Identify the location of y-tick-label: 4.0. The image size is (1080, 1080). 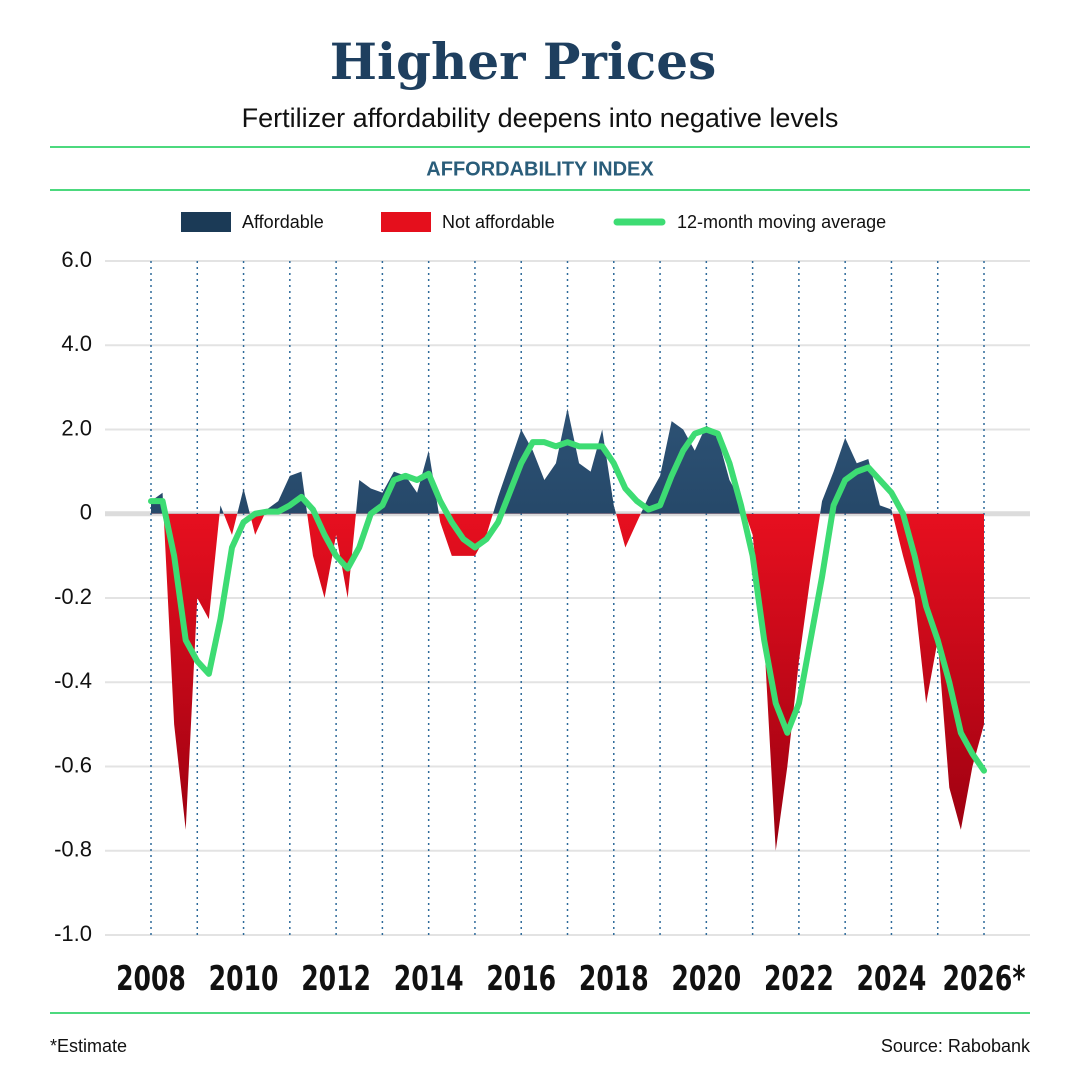
(76, 343).